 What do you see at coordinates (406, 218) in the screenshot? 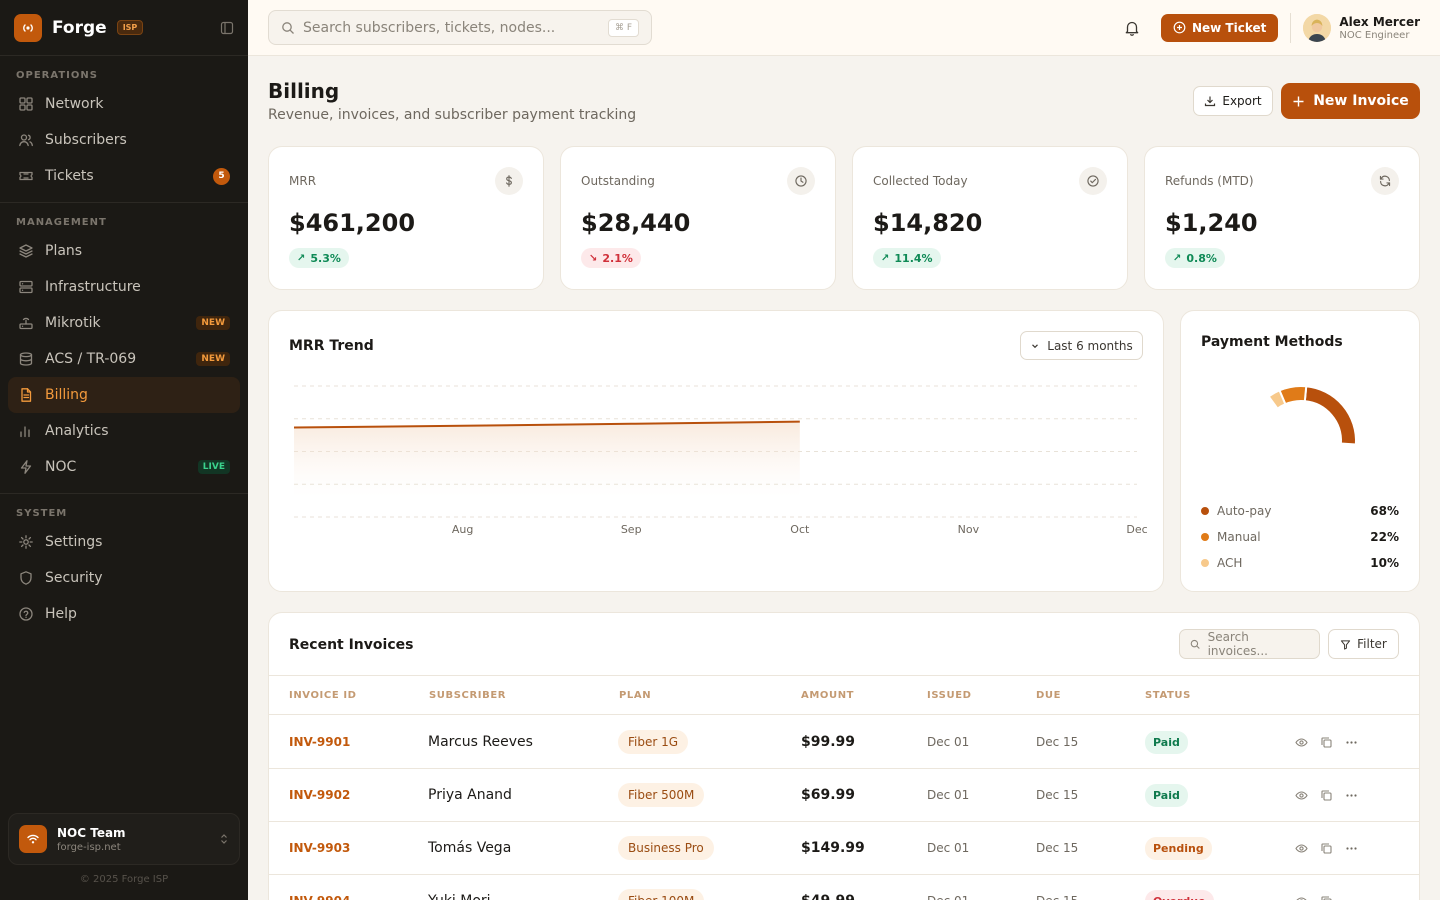
I see `kpi-card: MRR $461,200 ↗ 5.3%` at bounding box center [406, 218].